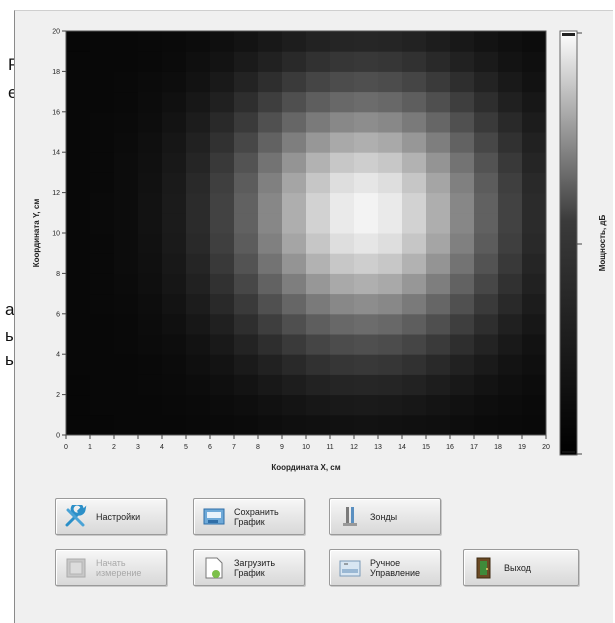 The width and height of the screenshot is (615, 623). Describe the element at coordinates (111, 567) in the screenshot. I see `start-measure-button: Начать измерение` at that location.